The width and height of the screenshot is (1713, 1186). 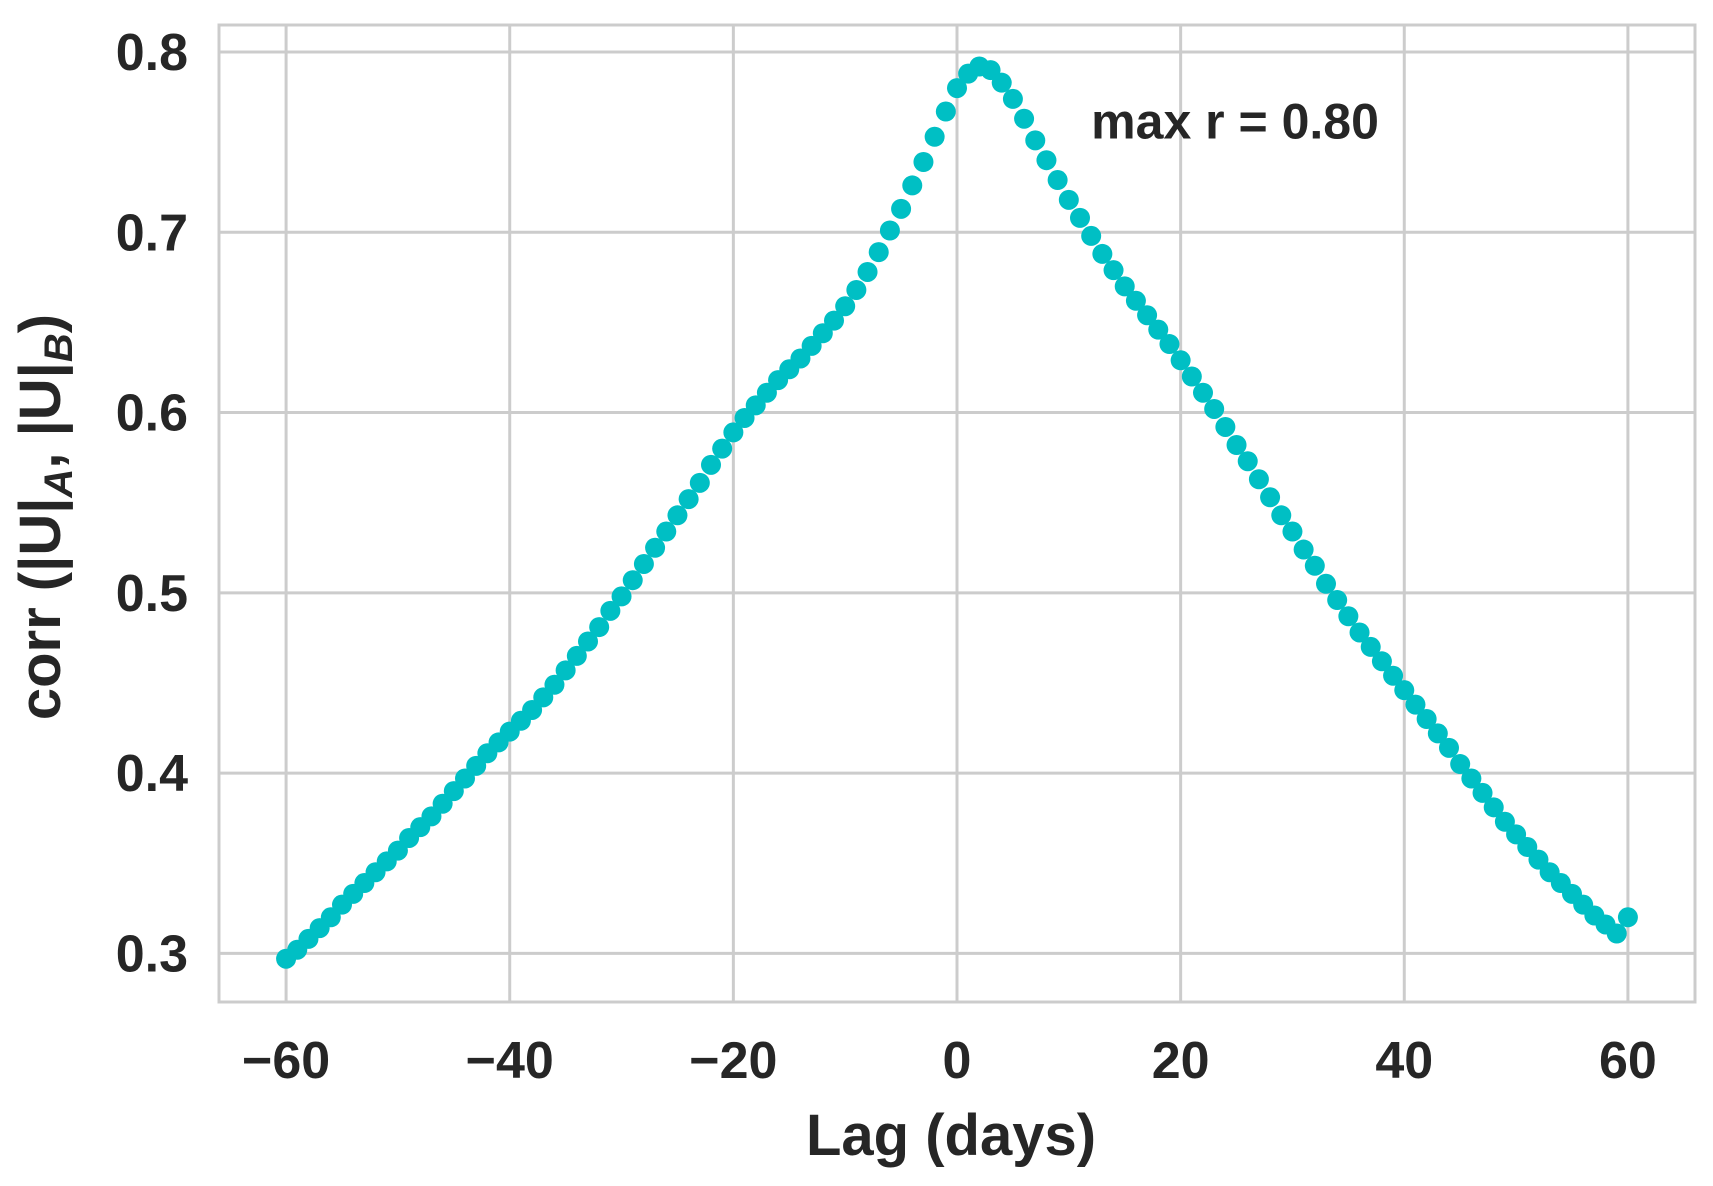 What do you see at coordinates (1235, 122) in the screenshot?
I see `max-r-annotation: max r = 0.80` at bounding box center [1235, 122].